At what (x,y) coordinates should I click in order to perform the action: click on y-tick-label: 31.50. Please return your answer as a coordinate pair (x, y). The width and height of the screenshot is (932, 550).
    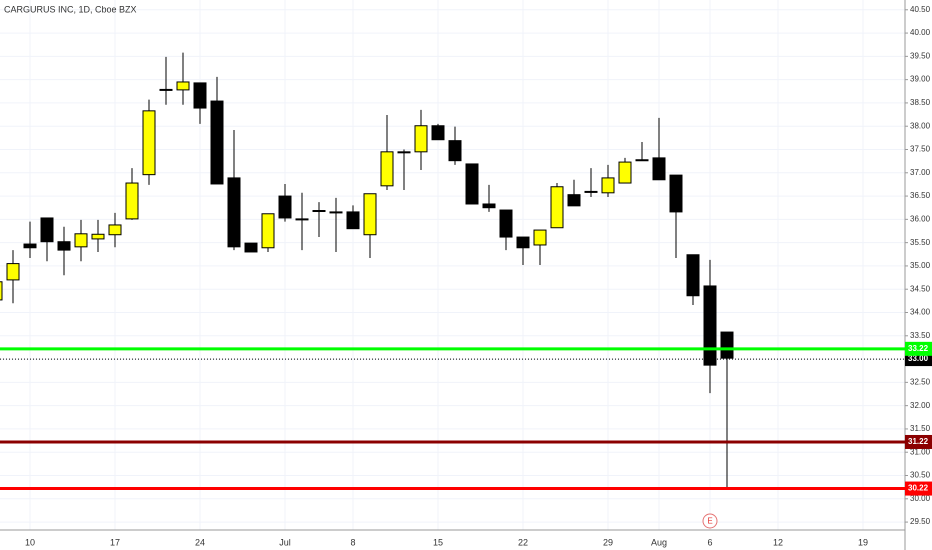
    Looking at the image, I should click on (920, 428).